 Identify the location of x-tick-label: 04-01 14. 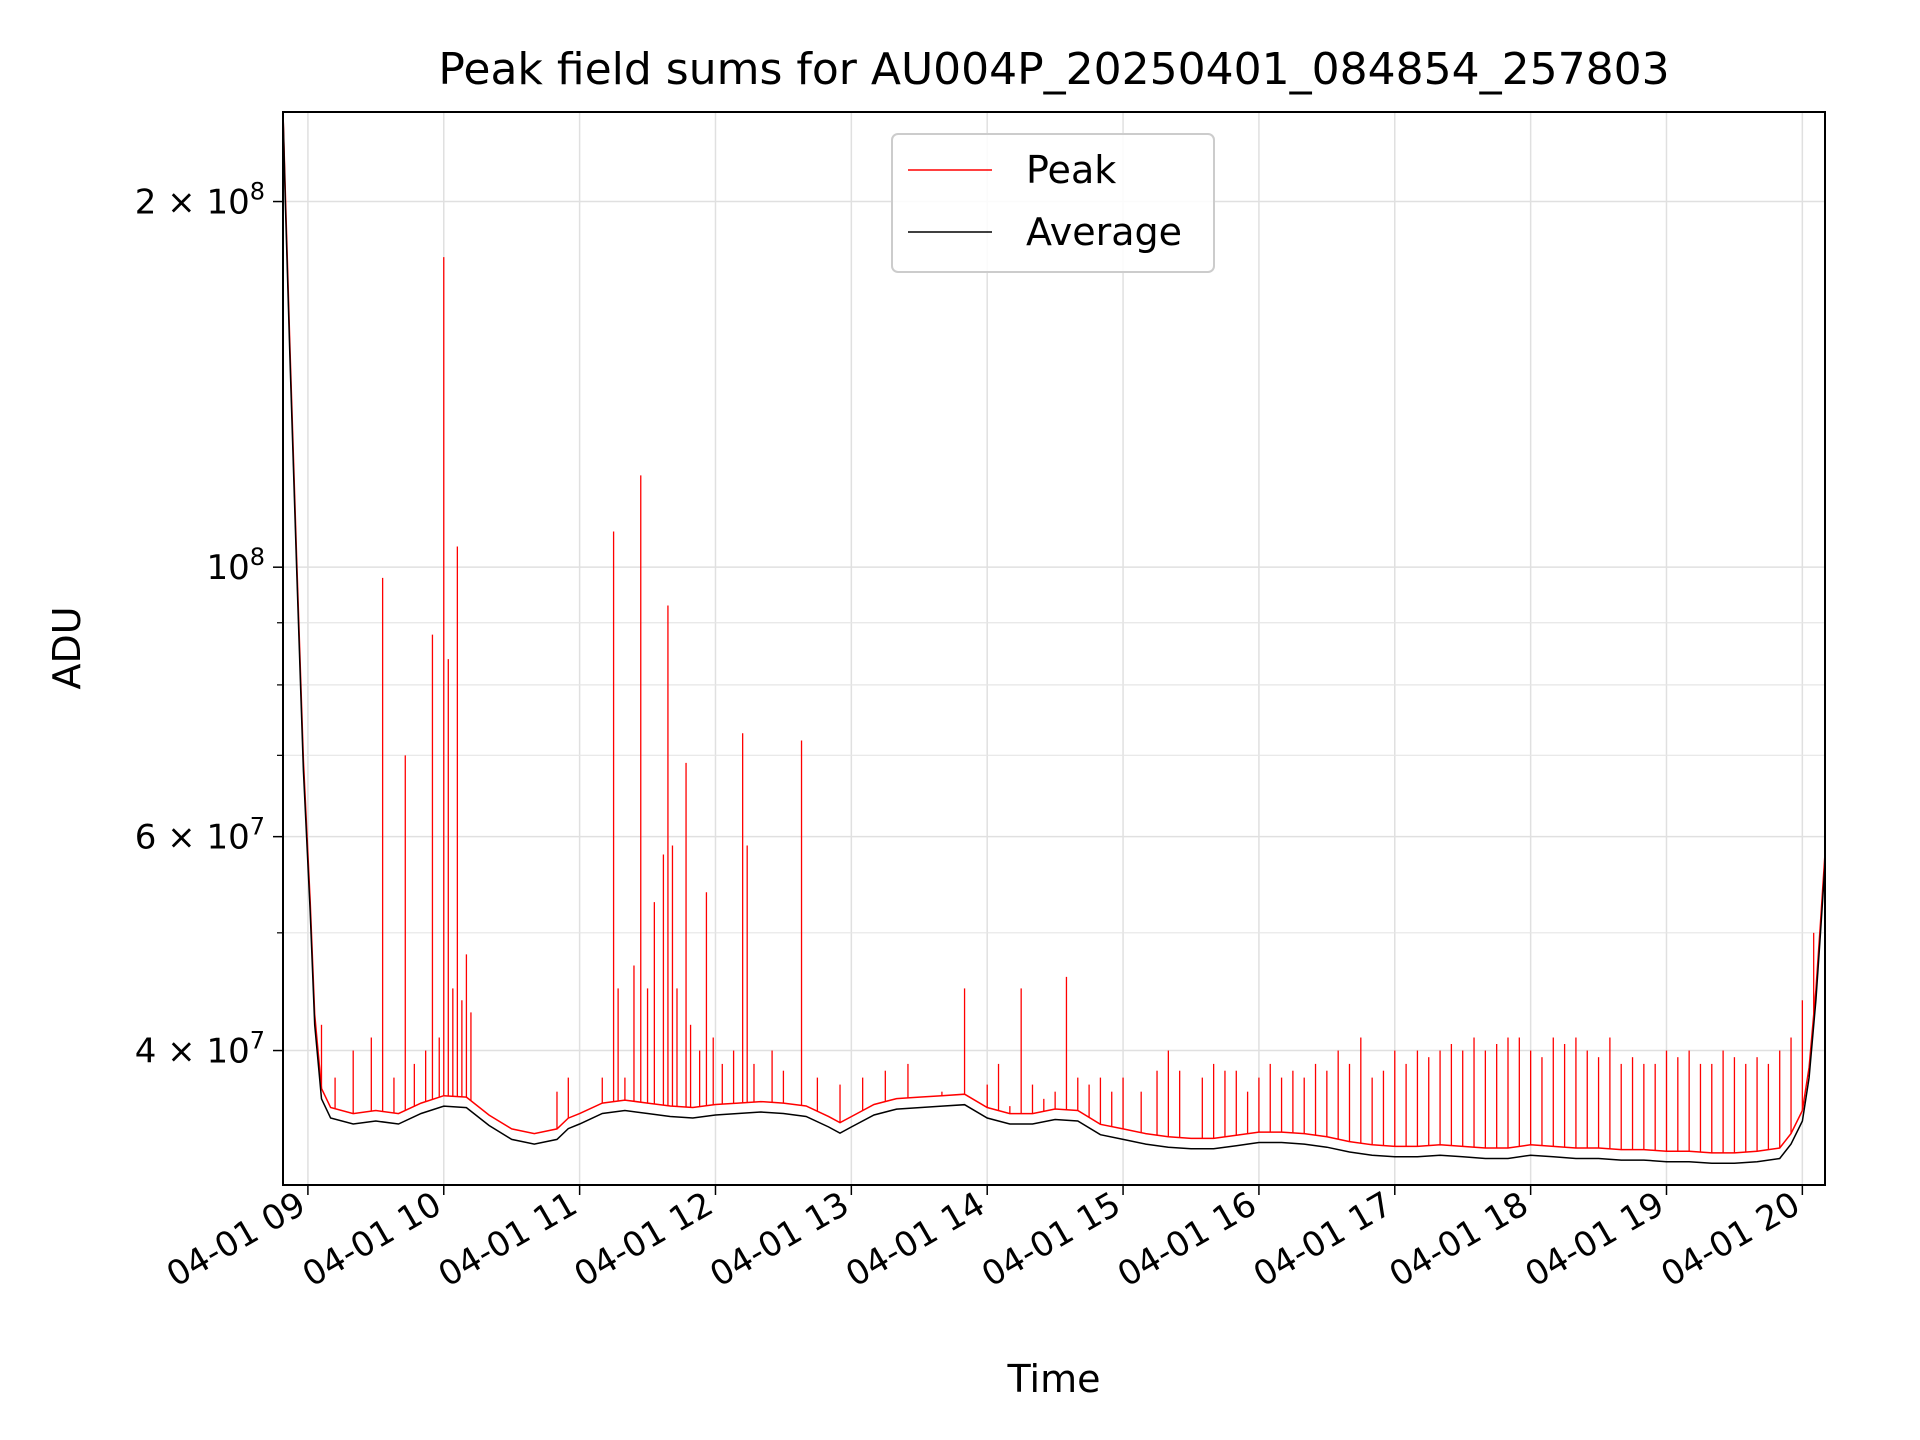
(915, 1239).